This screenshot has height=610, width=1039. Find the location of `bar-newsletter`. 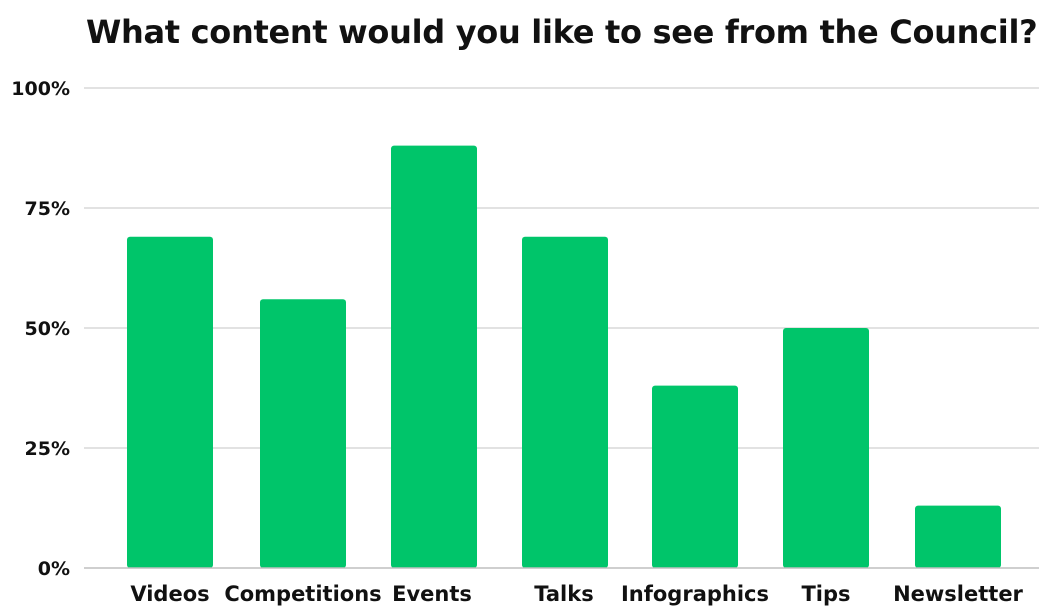

bar-newsletter is located at coordinates (958, 536).